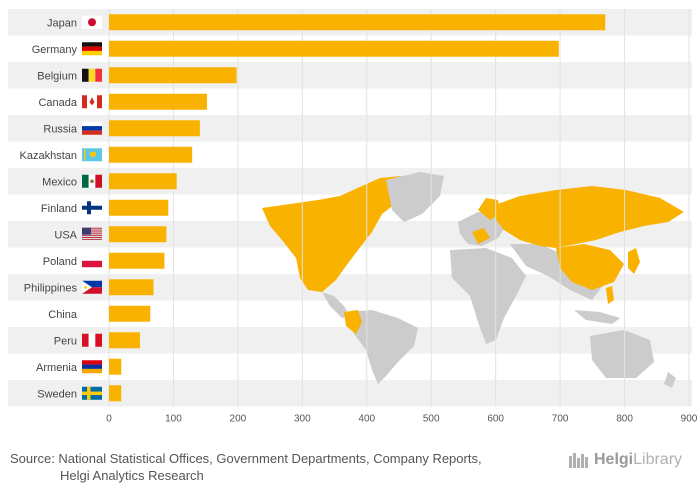 The height and width of the screenshot is (500, 700). I want to click on x-tick-label: 400, so click(366, 419).